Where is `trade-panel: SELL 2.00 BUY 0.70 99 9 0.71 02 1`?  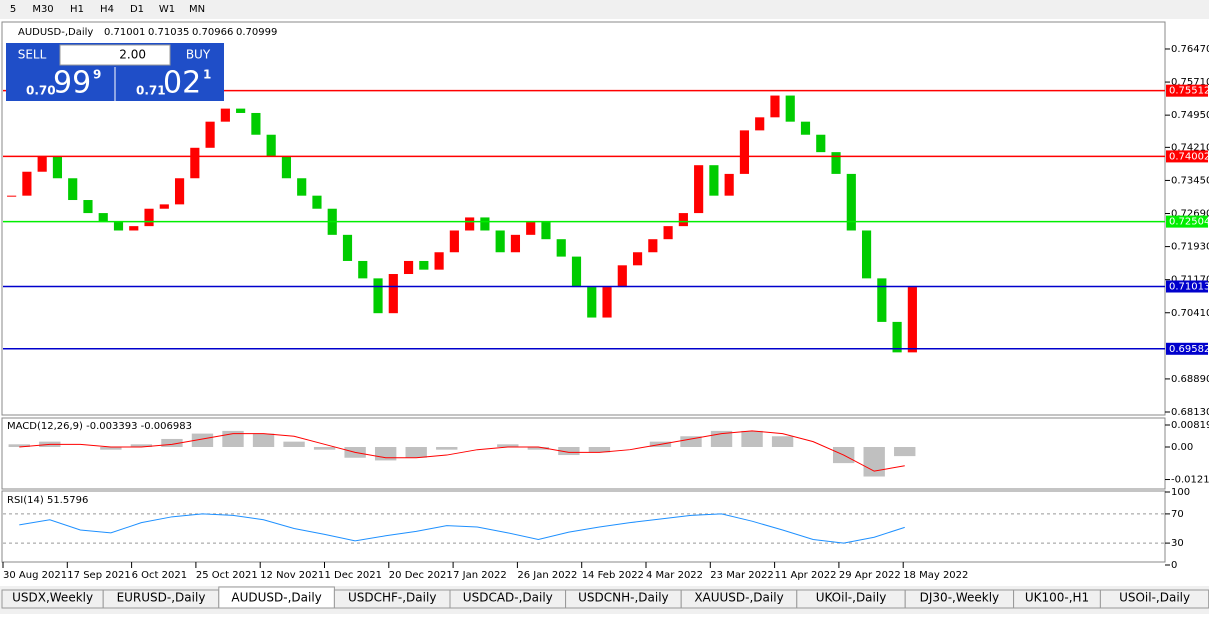
trade-panel: SELL 2.00 BUY 0.70 99 9 0.71 02 1 is located at coordinates (115, 72).